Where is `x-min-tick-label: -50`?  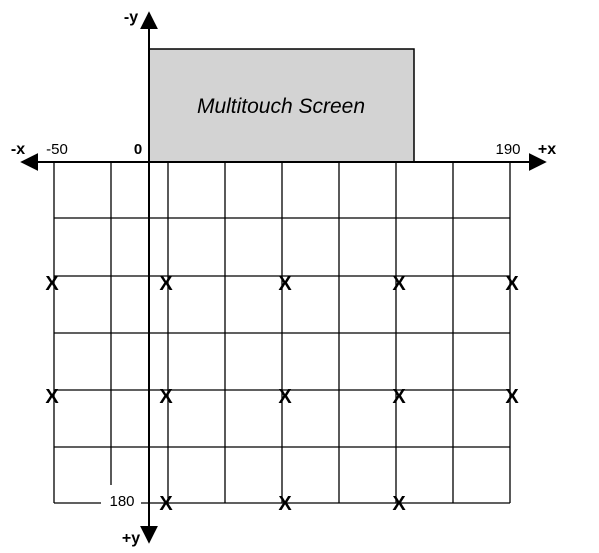
x-min-tick-label: -50 is located at coordinates (57, 149).